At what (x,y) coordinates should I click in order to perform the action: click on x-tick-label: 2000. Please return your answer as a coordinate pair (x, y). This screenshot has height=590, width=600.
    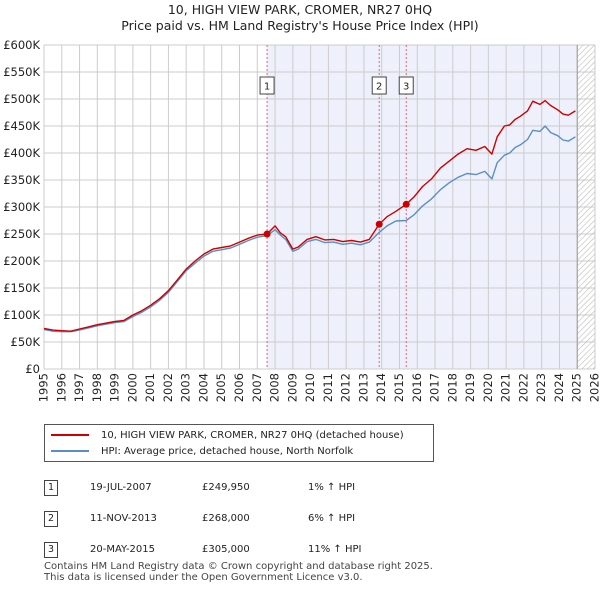
    Looking at the image, I should click on (132, 387).